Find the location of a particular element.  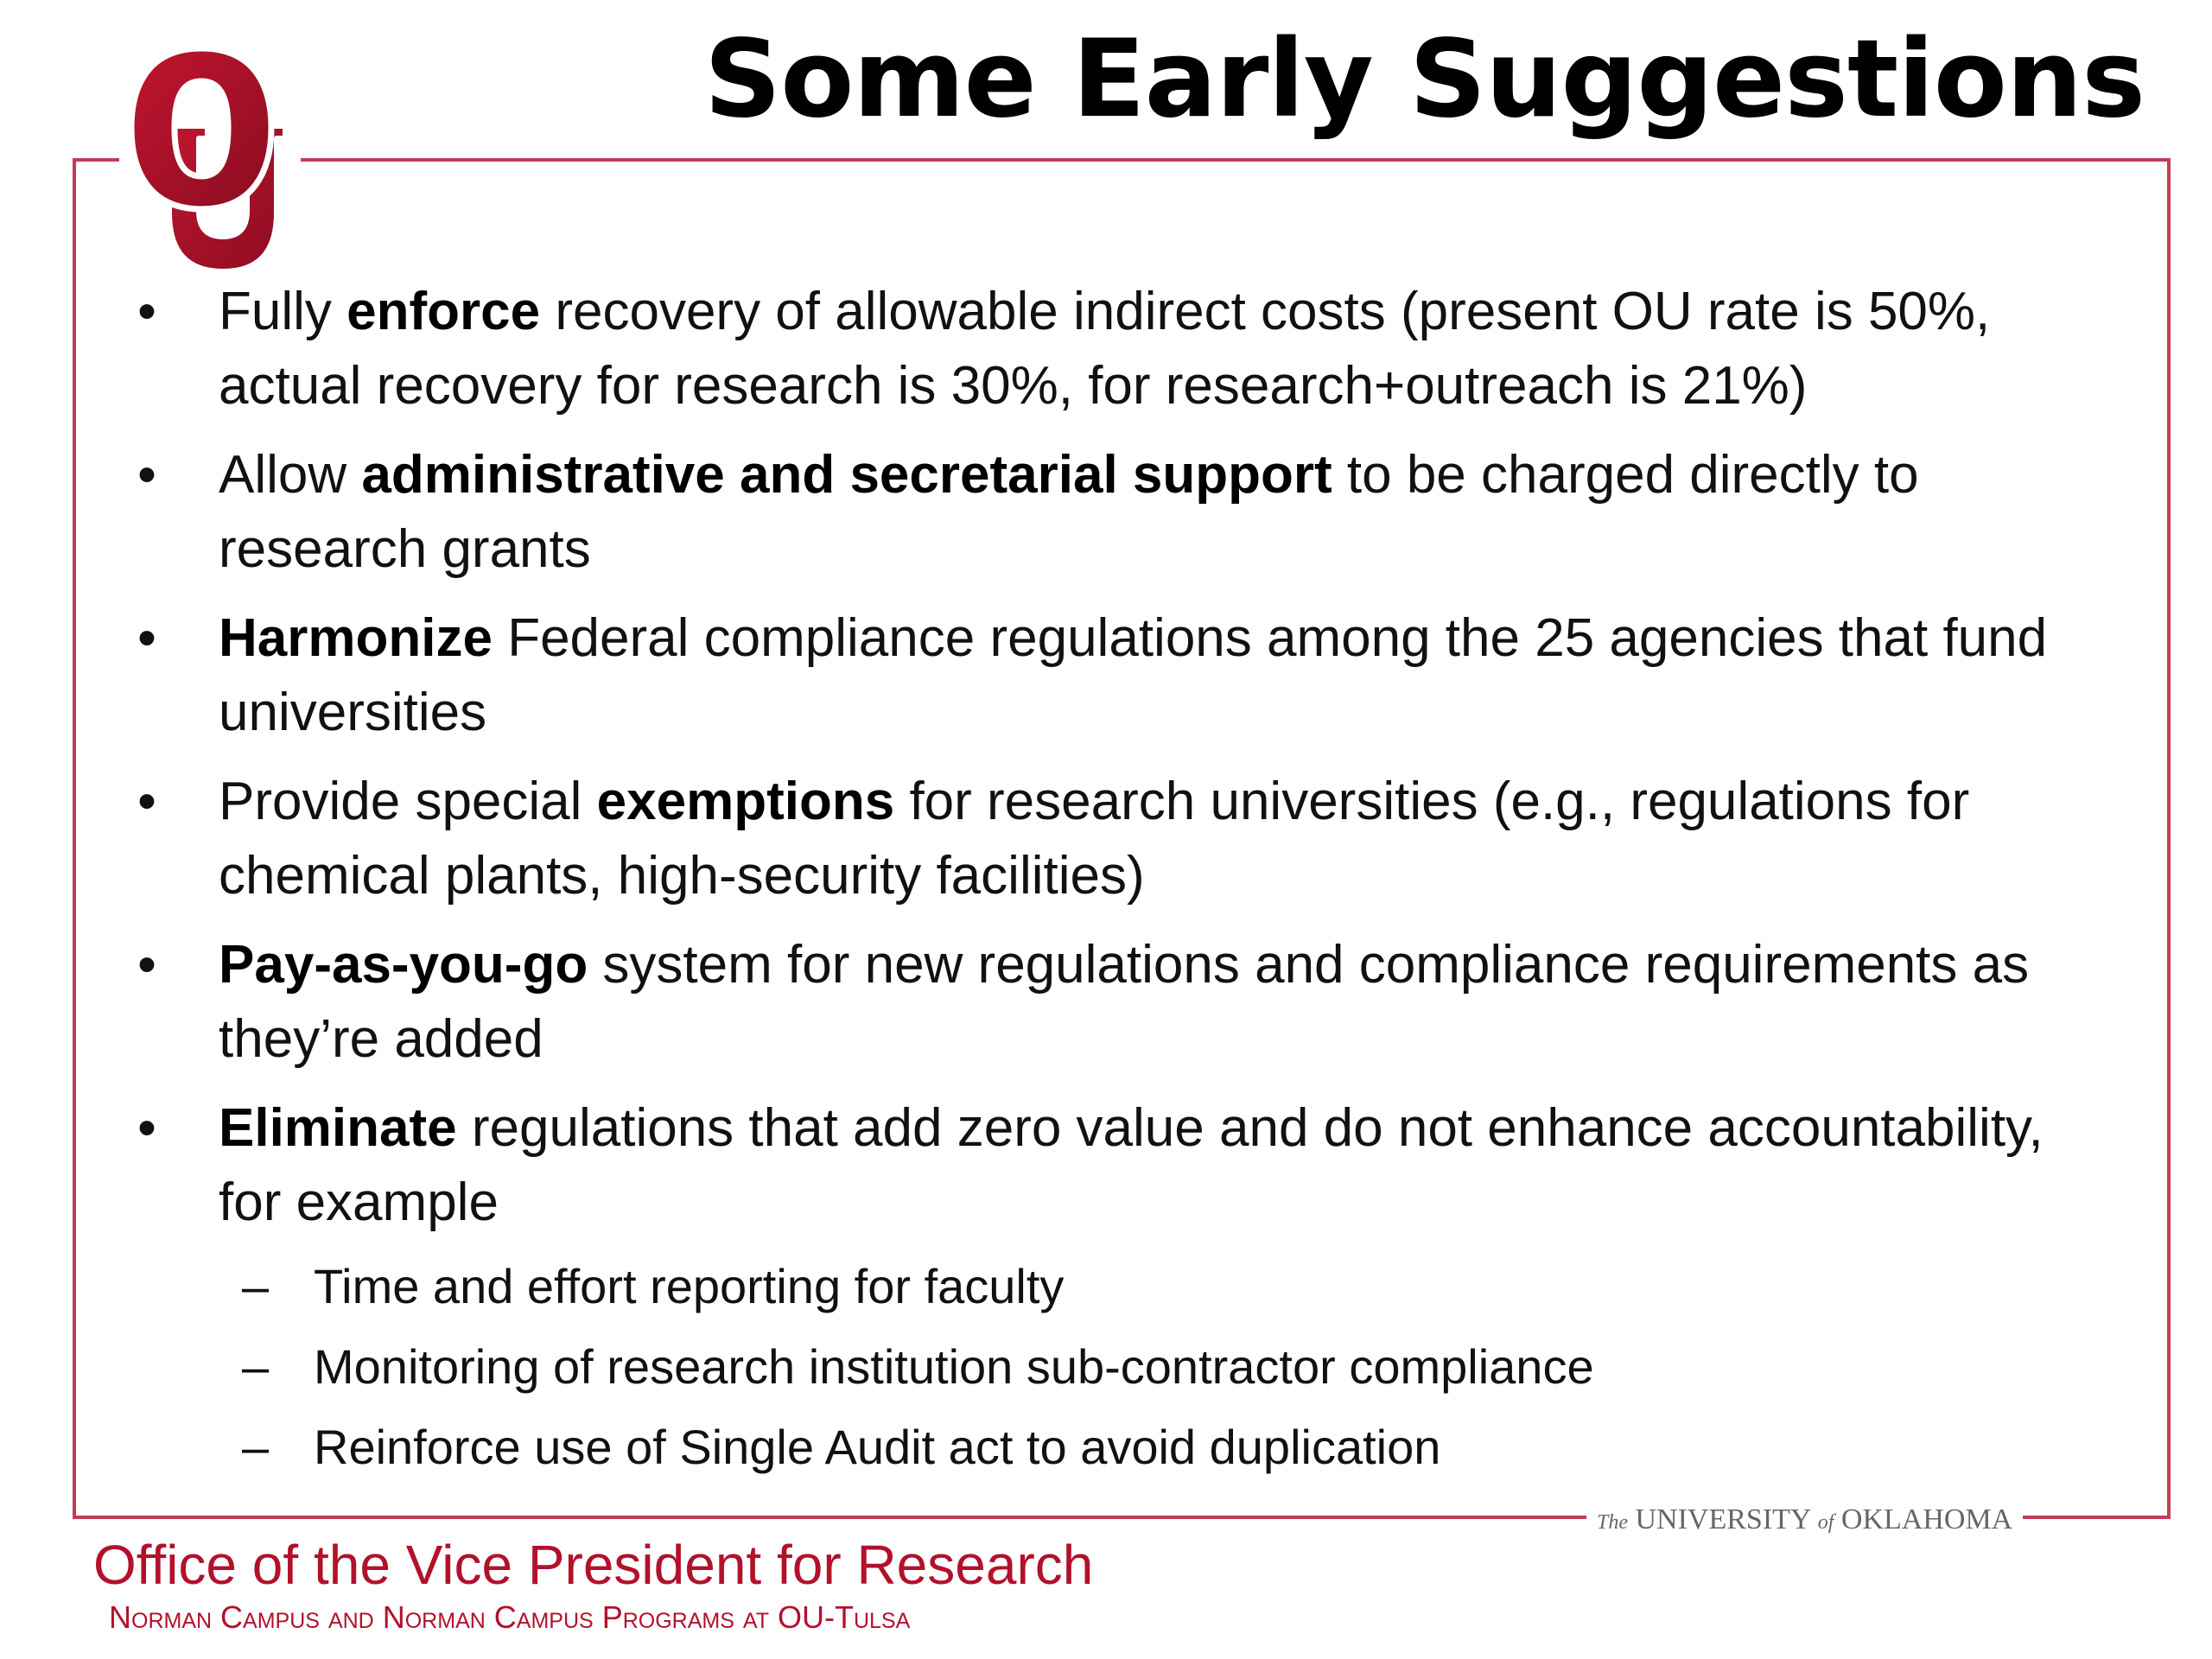

bullet-text-emphasis: enforce is located at coordinates (444, 311).